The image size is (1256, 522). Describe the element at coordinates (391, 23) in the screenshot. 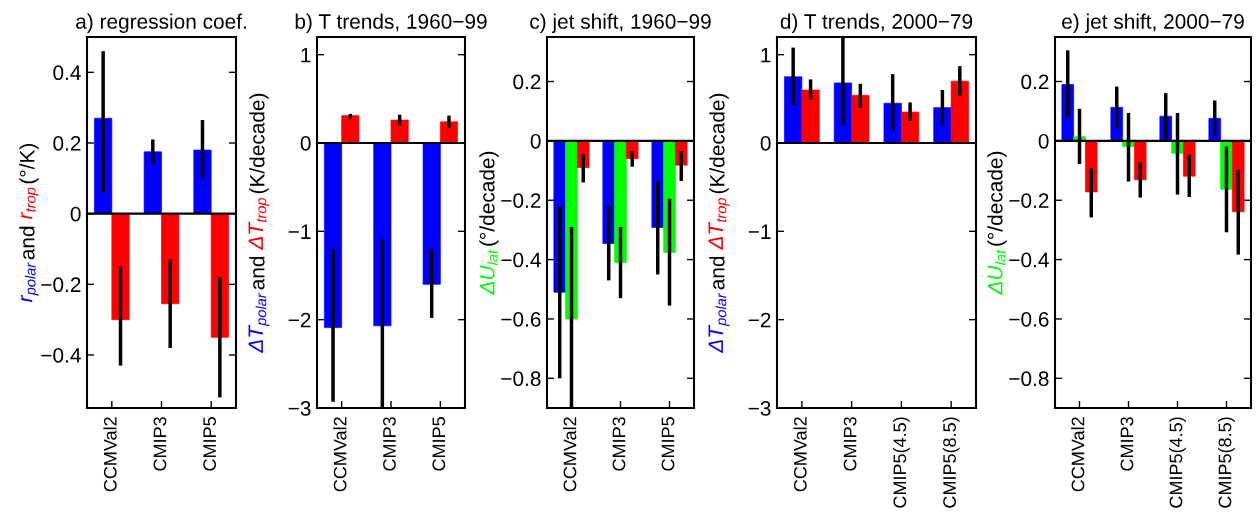

I see `chart-title: b) T trends, 1960−99` at that location.